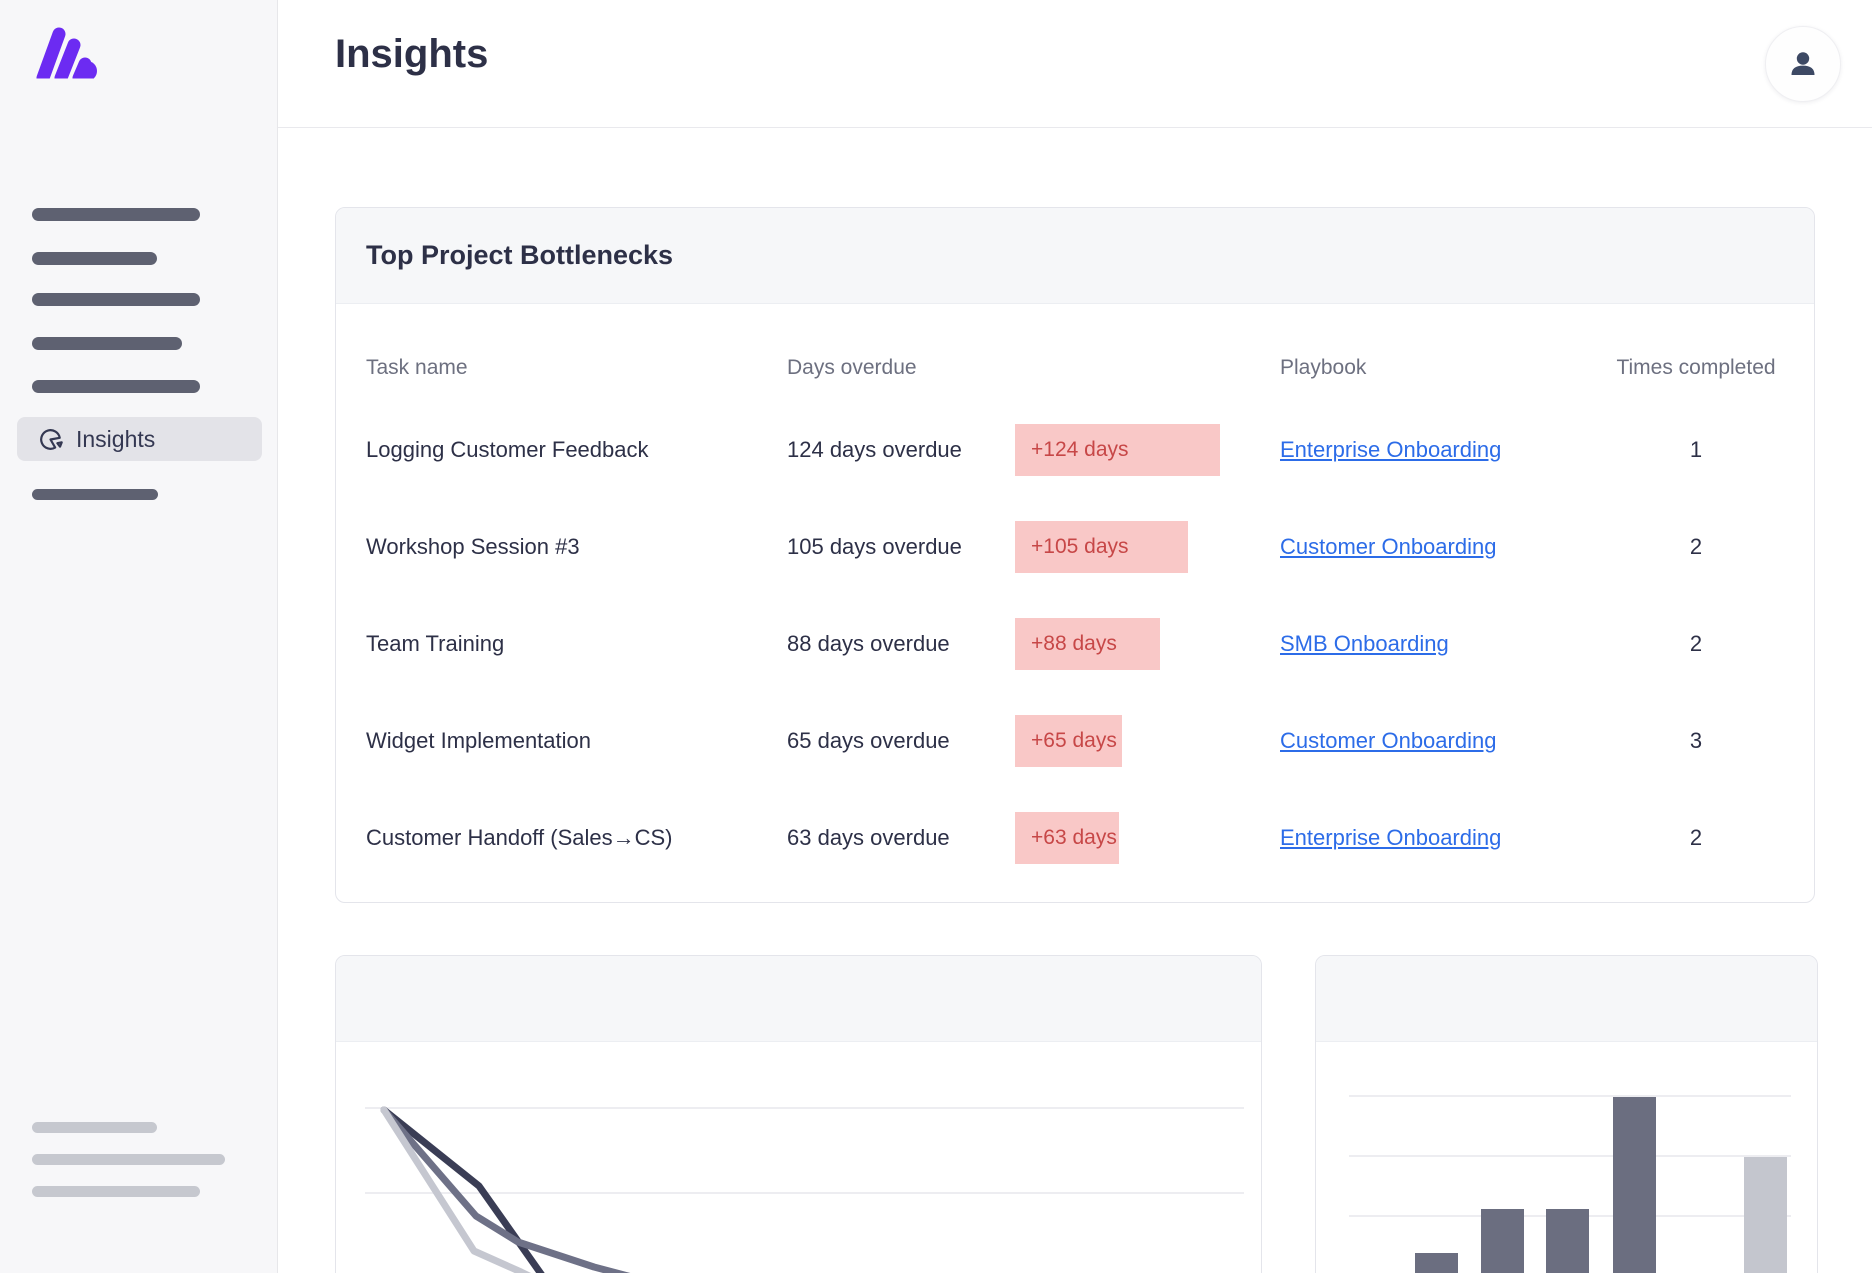 The image size is (1872, 1273). What do you see at coordinates (1566, 999) in the screenshot?
I see `bar-chart-card-header` at bounding box center [1566, 999].